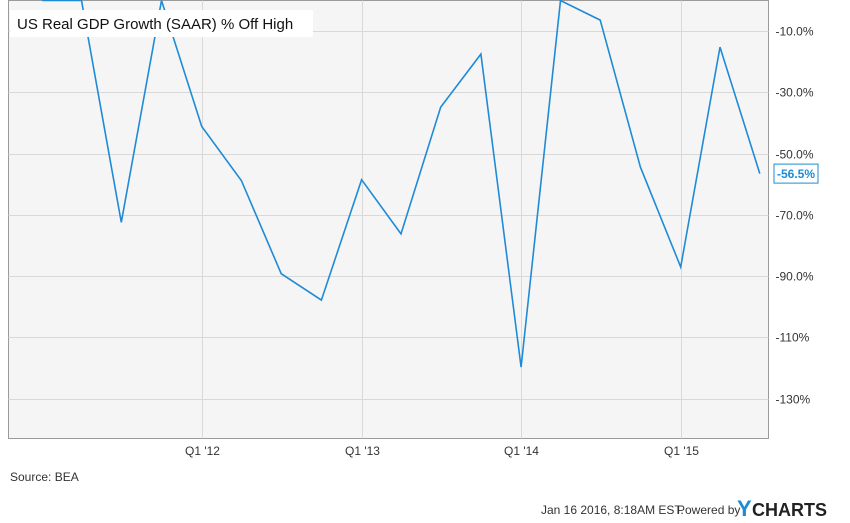  I want to click on footer-timestamp: Jan 16 2016, 8:18AM EST., so click(612, 510).